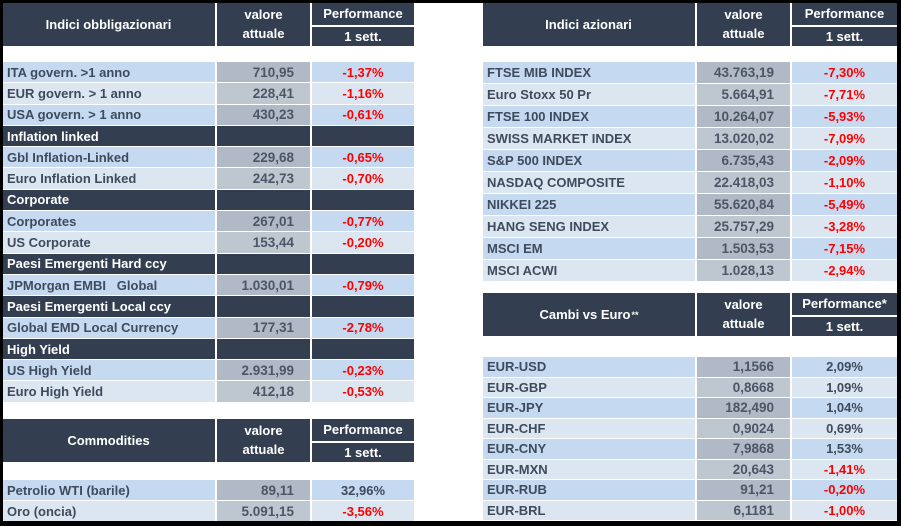 The image size is (901, 526). I want to click on table-row: EUR-BRL 6,1181 -1,00%, so click(690, 510).